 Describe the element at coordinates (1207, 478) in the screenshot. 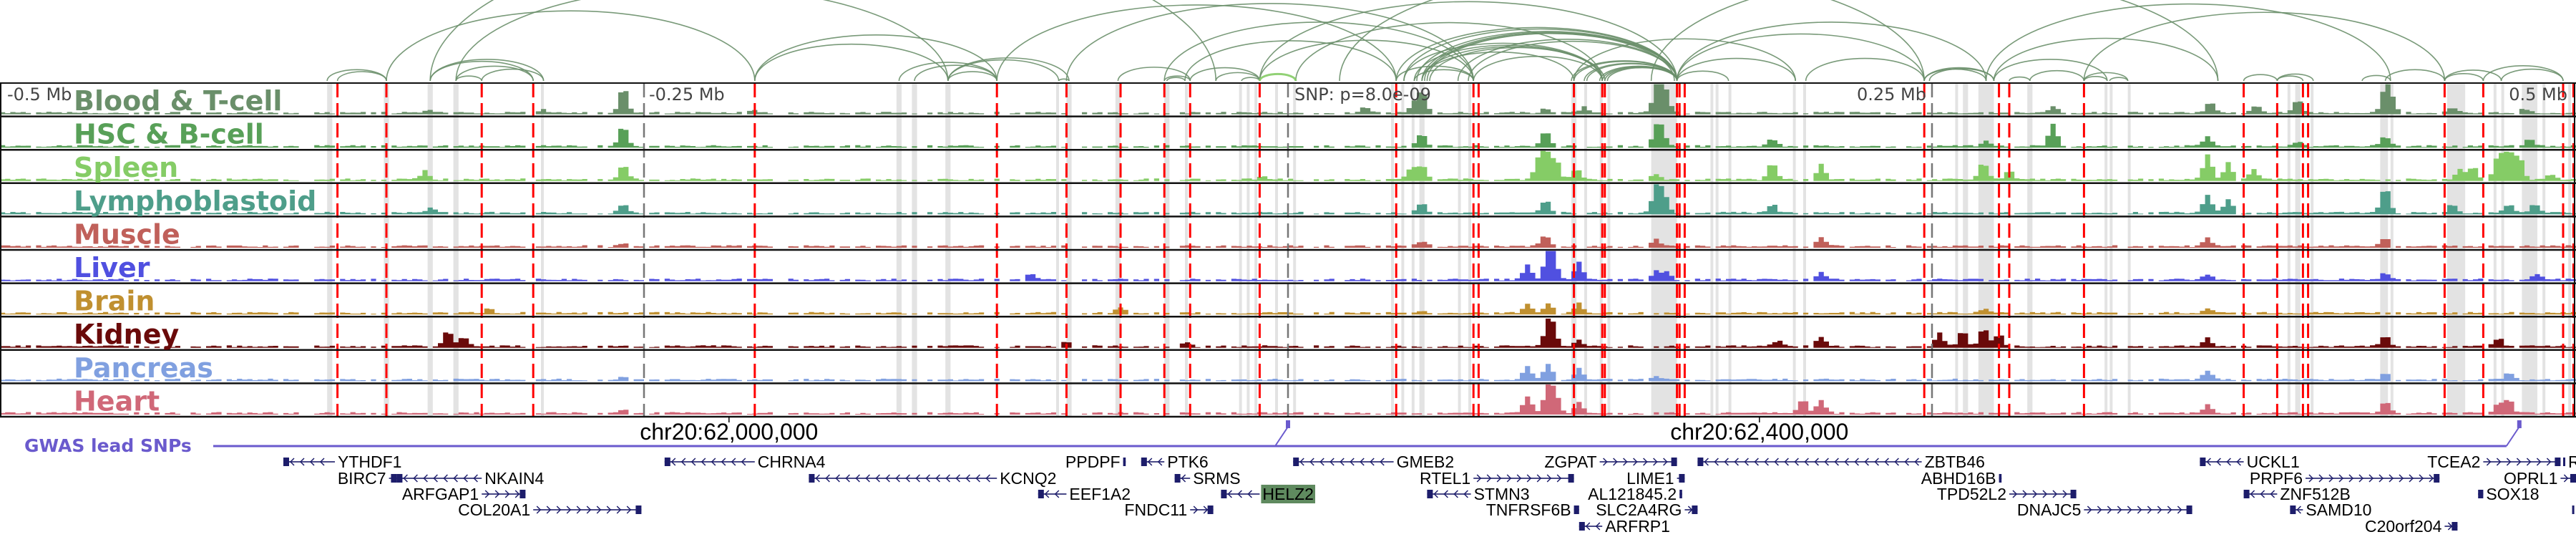

I see `gene-srms: SRMS` at that location.